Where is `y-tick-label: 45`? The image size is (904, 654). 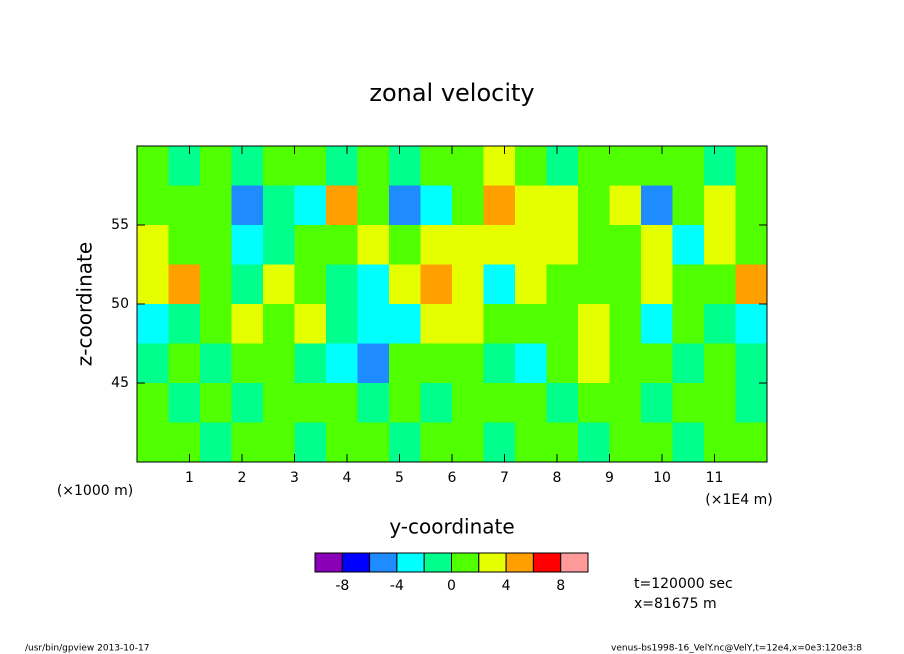
y-tick-label: 45 is located at coordinates (120, 383).